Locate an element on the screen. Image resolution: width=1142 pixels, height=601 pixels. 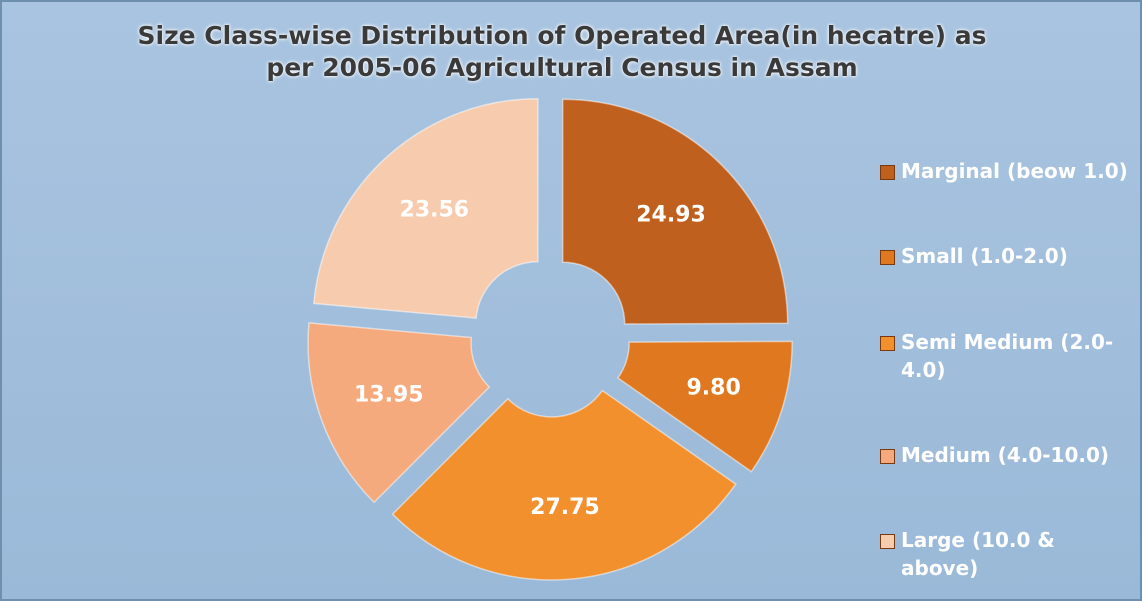
data-label: 9.80 is located at coordinates (714, 387).